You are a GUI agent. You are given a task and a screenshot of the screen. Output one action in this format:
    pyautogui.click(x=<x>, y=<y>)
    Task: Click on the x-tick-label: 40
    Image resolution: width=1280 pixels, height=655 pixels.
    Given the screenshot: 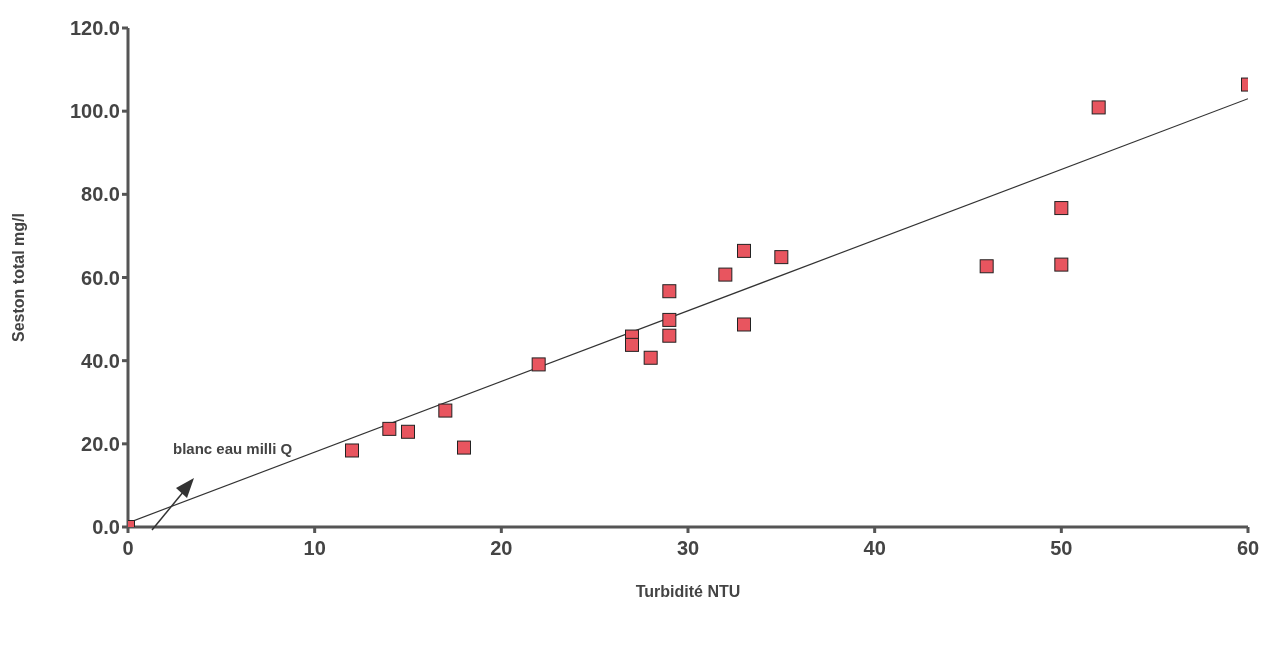 What is the action you would take?
    pyautogui.click(x=874, y=548)
    